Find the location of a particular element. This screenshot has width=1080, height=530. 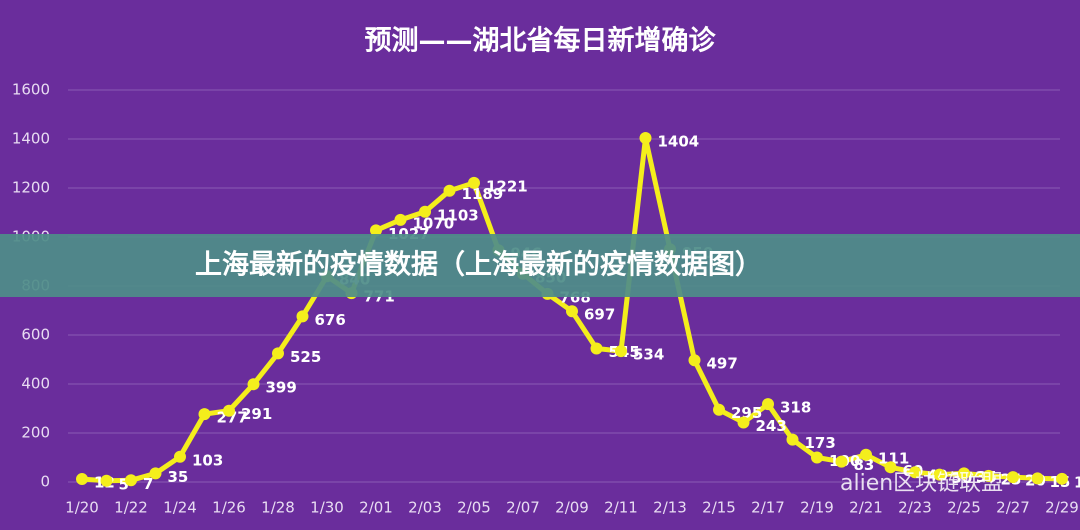

value-label: 173 is located at coordinates (820, 443).